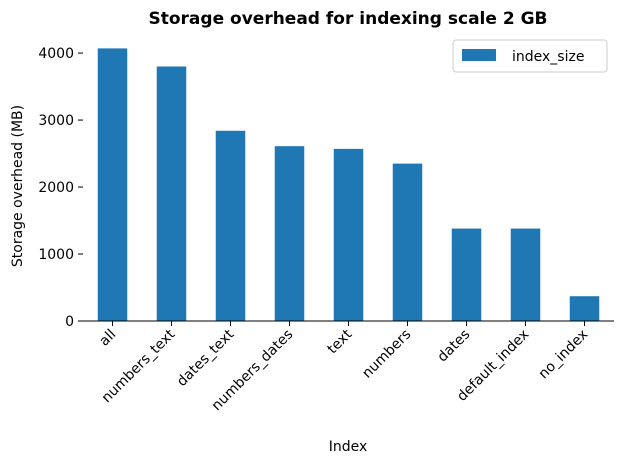 Image resolution: width=623 pixels, height=464 pixels. I want to click on y-tick-label: 4000, so click(56, 54).